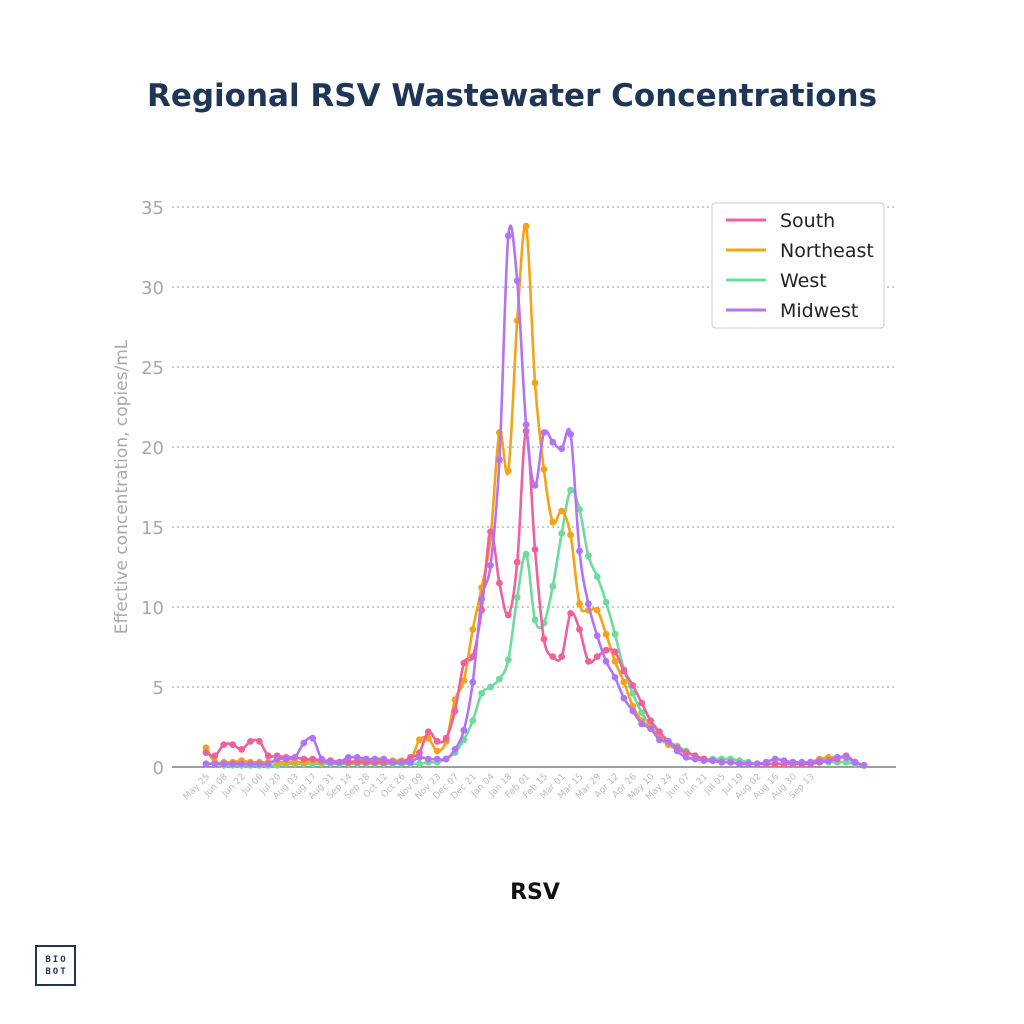 This screenshot has height=1024, width=1024. Describe the element at coordinates (152, 288) in the screenshot. I see `y-tick-label: 30` at that location.